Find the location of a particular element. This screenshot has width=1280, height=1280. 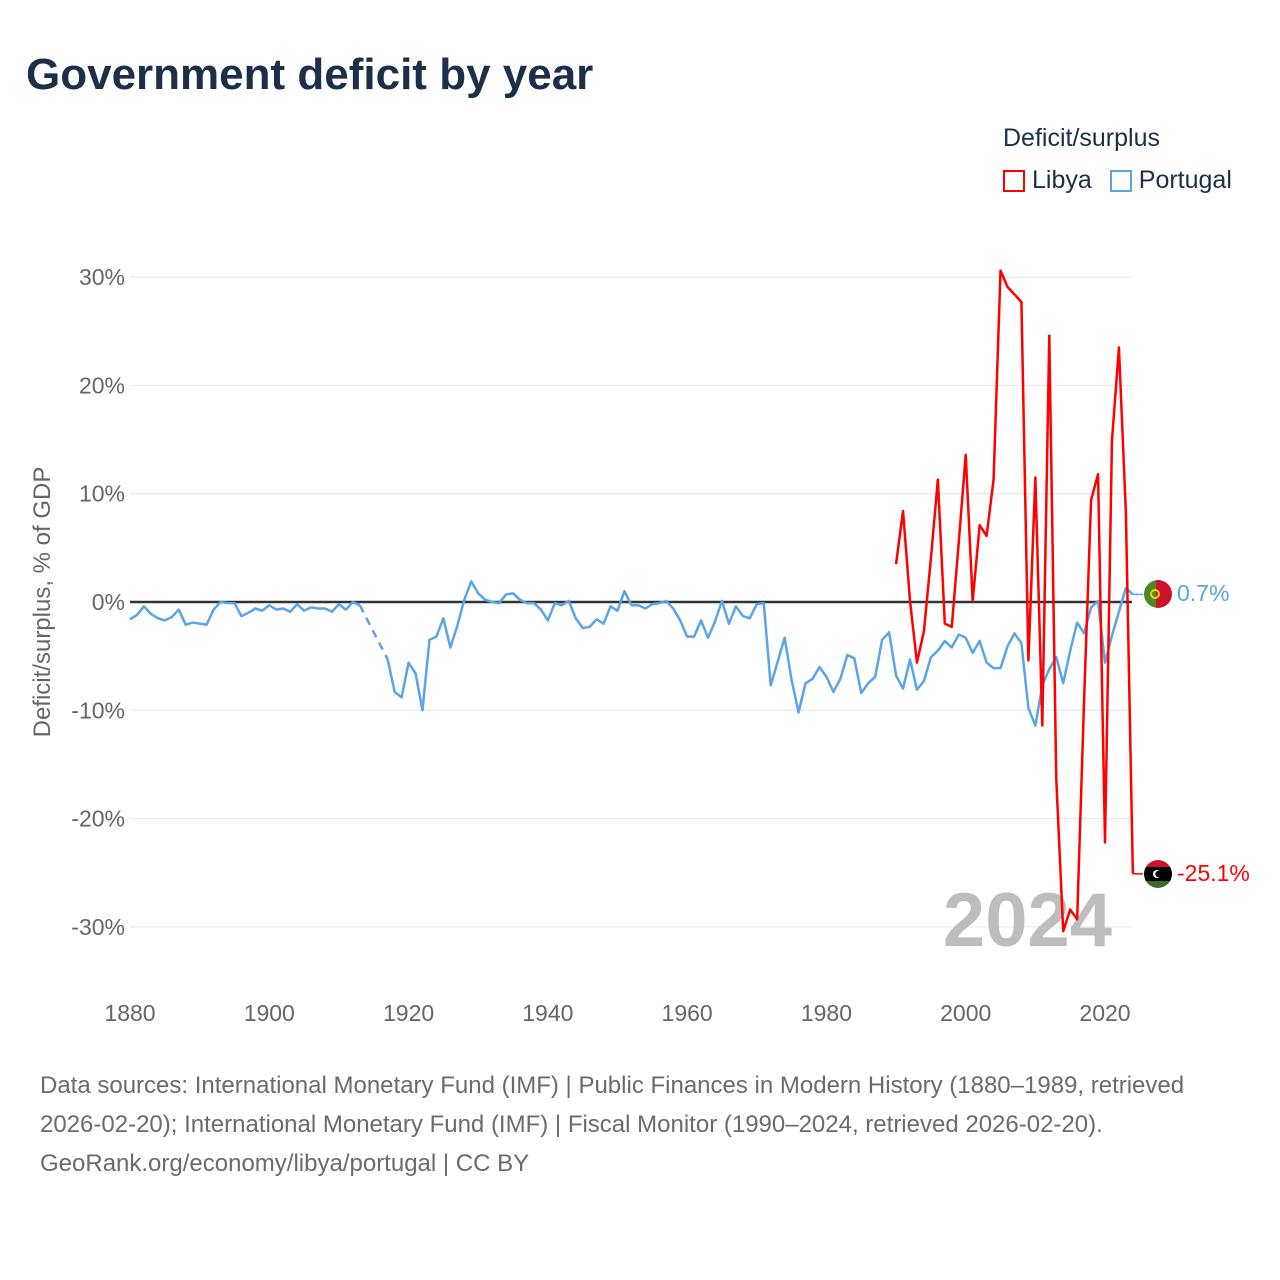

y-tick-label: 0% is located at coordinates (108, 602).